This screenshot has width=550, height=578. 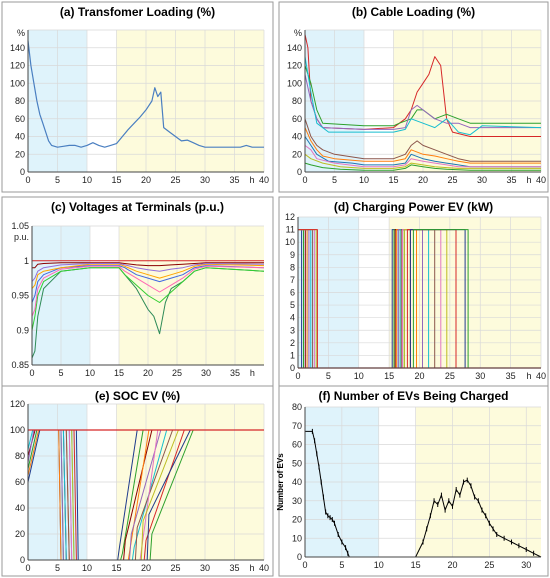 I want to click on chart-title-b: (b) Cable Loading (%), so click(x=413, y=12).